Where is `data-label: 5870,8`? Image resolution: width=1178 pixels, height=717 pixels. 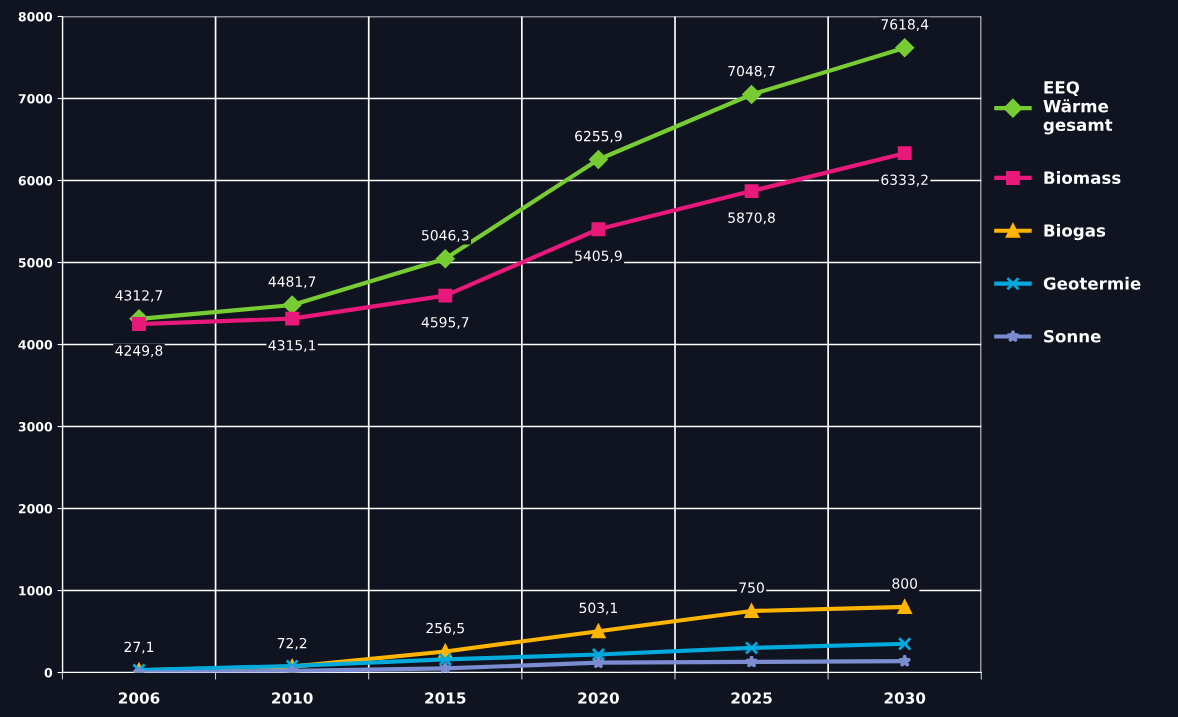 data-label: 5870,8 is located at coordinates (751, 218).